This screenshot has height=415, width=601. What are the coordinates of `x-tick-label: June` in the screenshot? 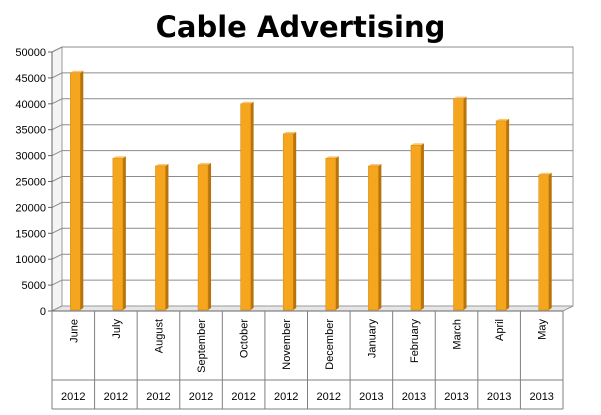 It's located at (74, 331).